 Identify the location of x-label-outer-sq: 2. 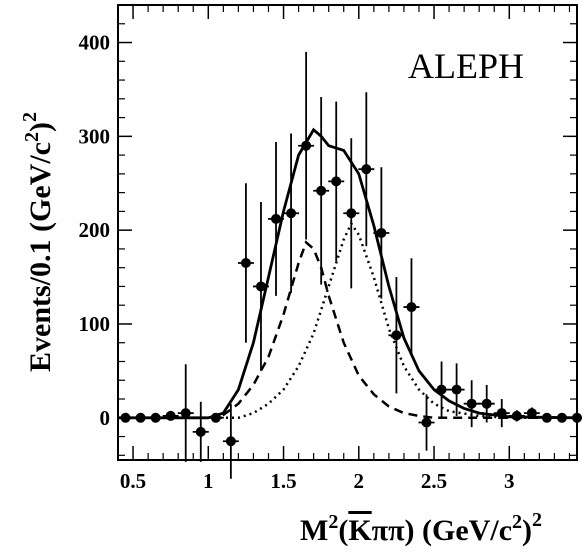
(537, 520).